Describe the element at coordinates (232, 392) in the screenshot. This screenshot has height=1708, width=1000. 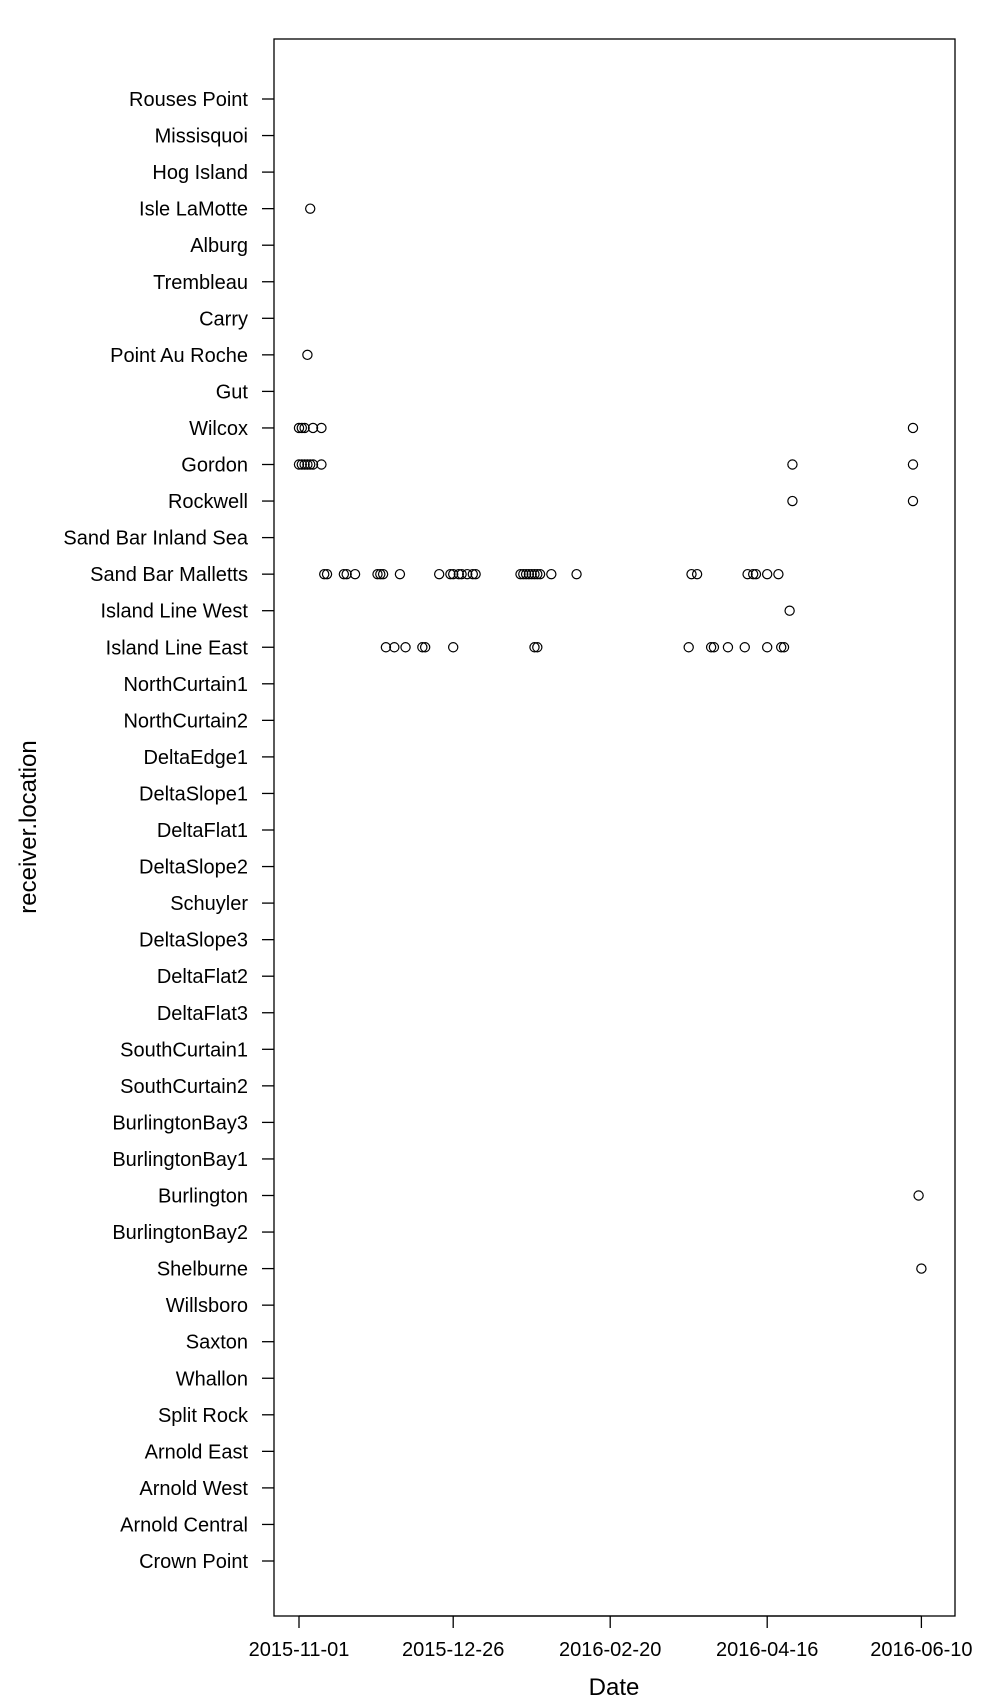
I see `y-tick-label: Gut` at that location.